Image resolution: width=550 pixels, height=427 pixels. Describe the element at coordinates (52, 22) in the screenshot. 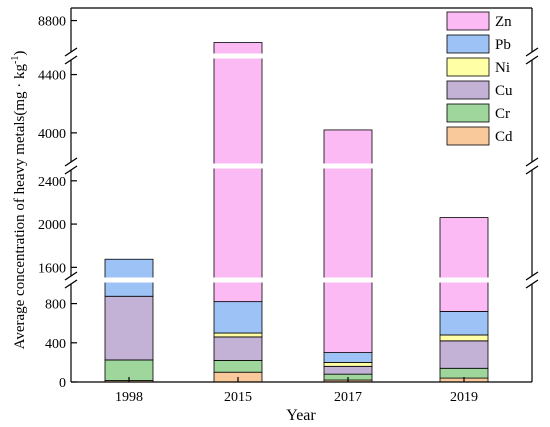

I see `y-tick-label: 8800` at that location.